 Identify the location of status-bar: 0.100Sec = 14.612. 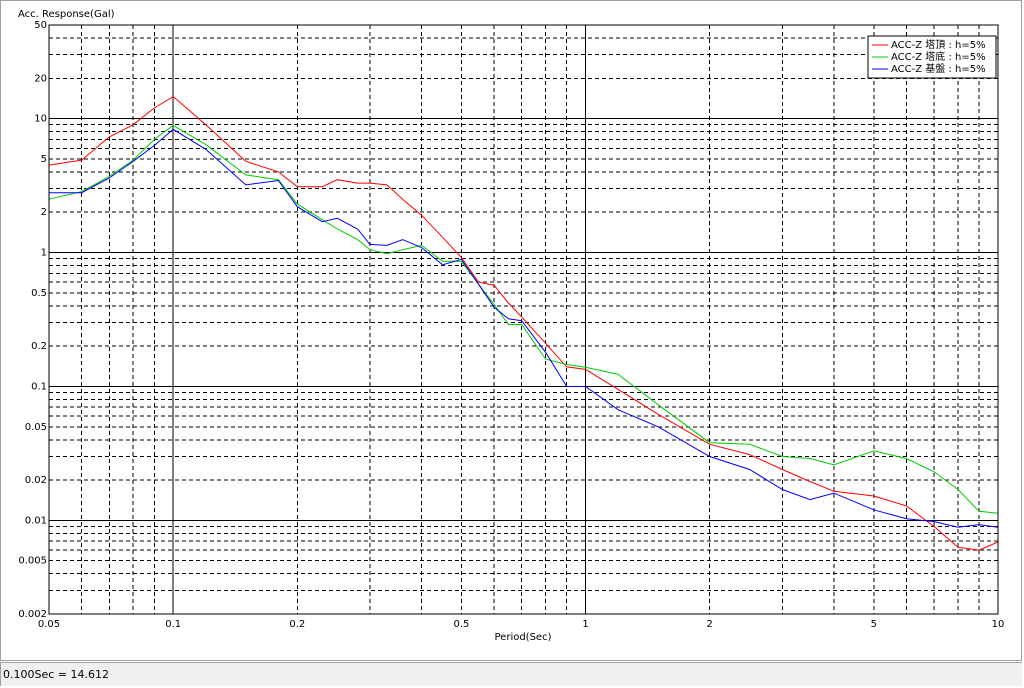
(511, 674).